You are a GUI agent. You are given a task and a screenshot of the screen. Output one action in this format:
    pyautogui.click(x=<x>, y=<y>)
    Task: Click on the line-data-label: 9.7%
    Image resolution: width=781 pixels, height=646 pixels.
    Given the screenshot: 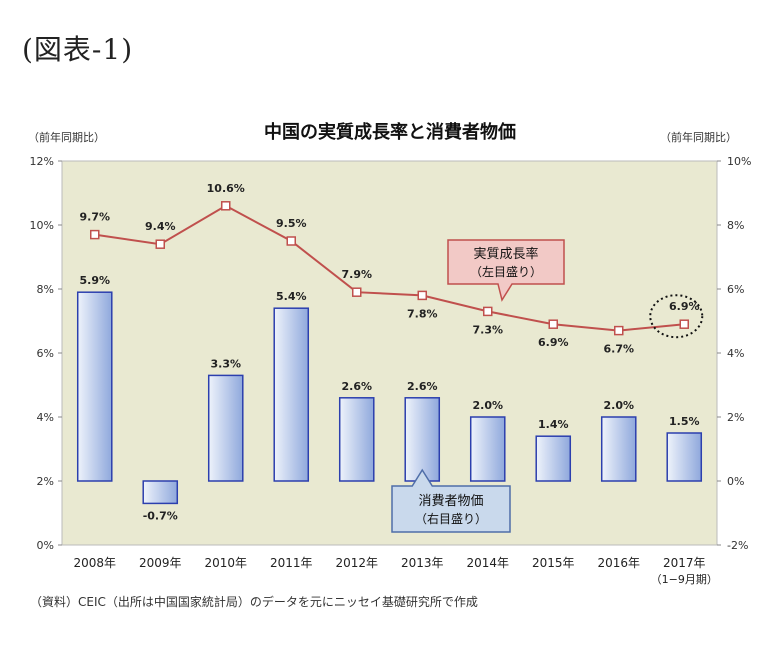 What is the action you would take?
    pyautogui.click(x=94, y=217)
    